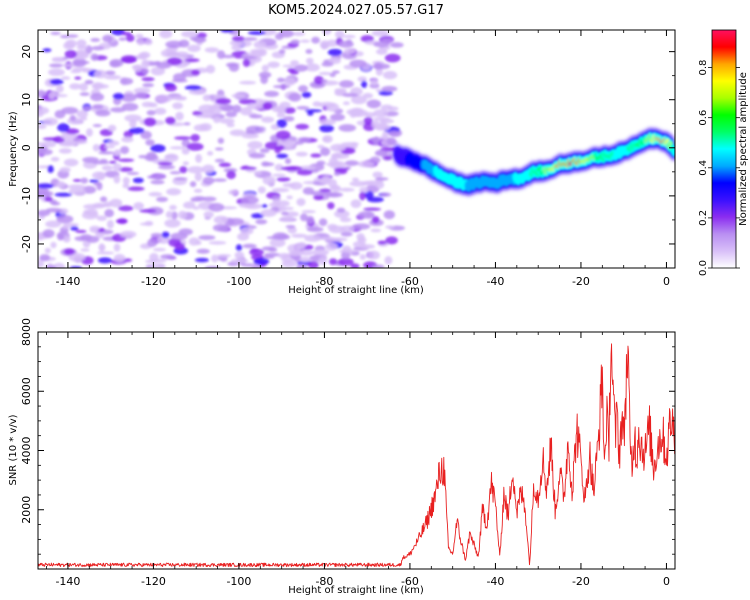 The image size is (750, 600). What do you see at coordinates (410, 581) in the screenshot?
I see `snr-x-axis-tick-label: -60` at bounding box center [410, 581].